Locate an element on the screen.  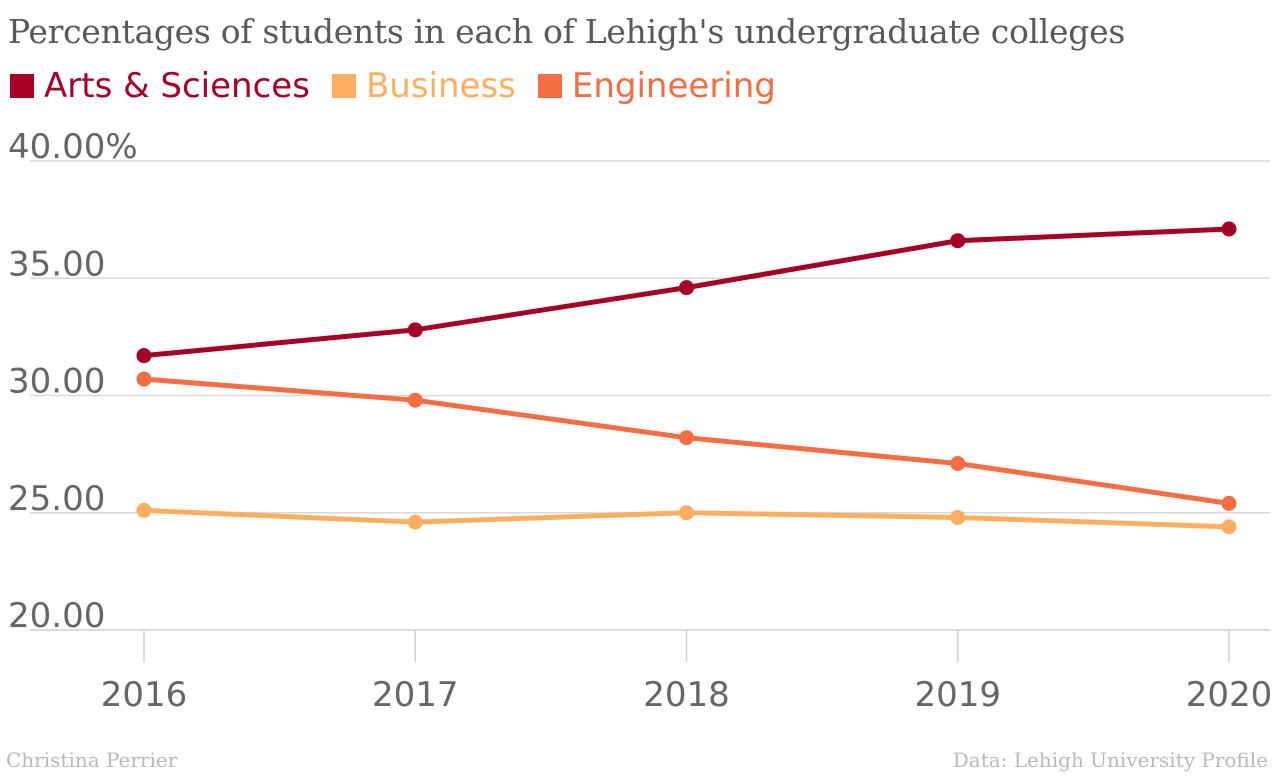
data-point-engineering-2020 is located at coordinates (1229, 503).